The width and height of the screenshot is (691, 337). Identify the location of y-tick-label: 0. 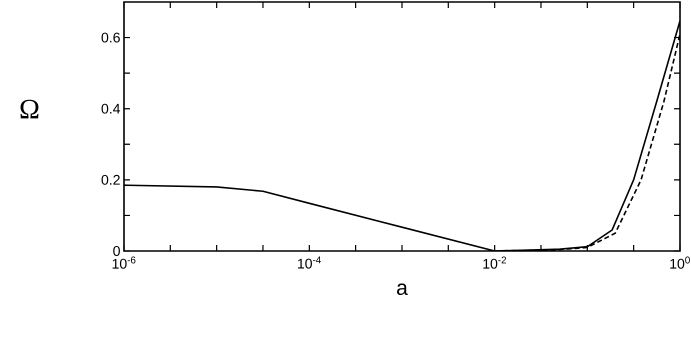
(116, 251).